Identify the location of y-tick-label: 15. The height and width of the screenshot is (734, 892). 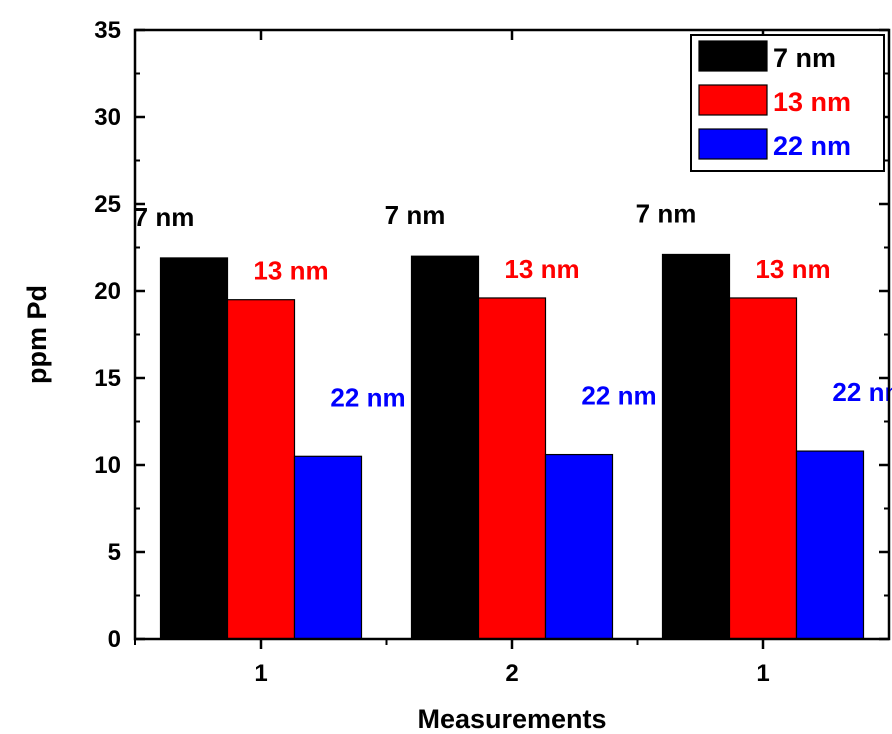
(107, 378).